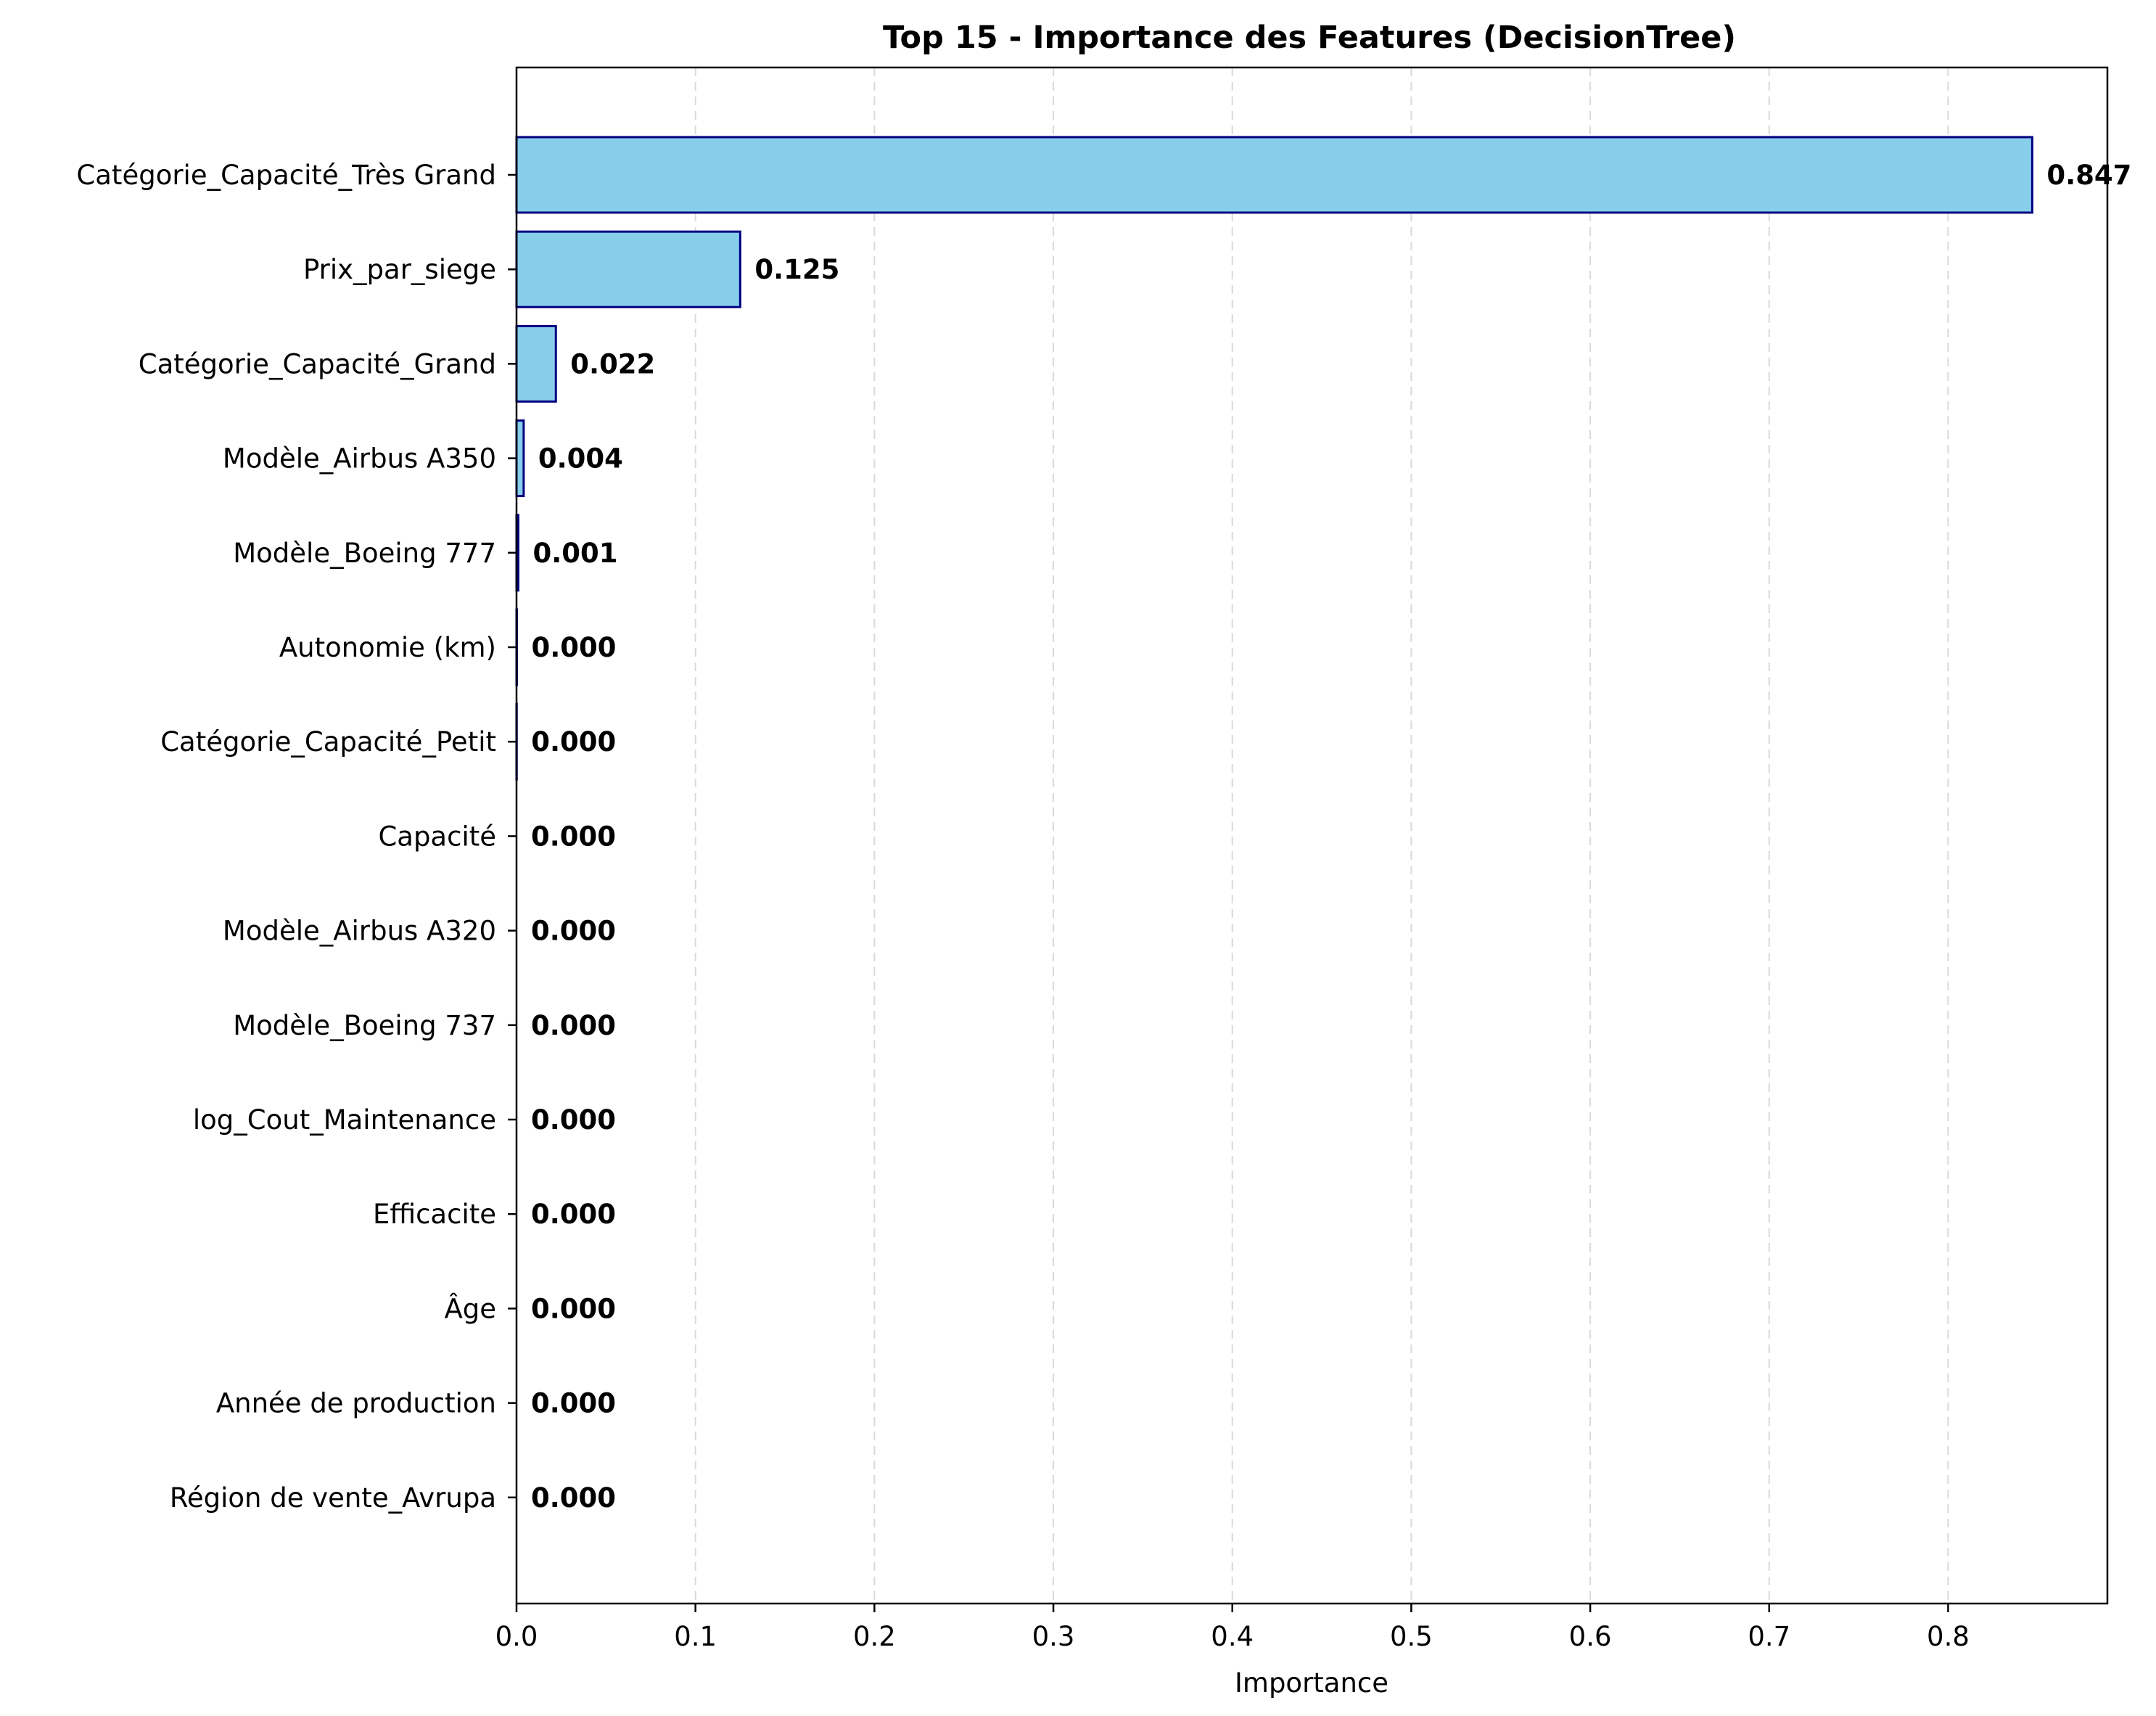  What do you see at coordinates (434, 1214) in the screenshot?
I see `y-tick-label: Efficacite` at bounding box center [434, 1214].